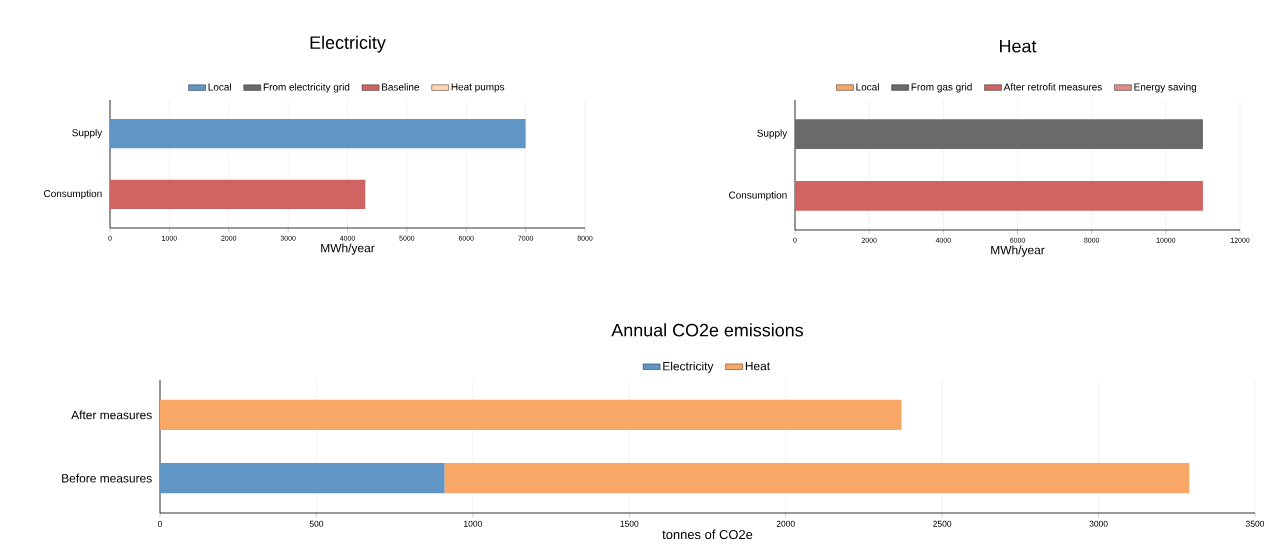 The width and height of the screenshot is (1269, 558). What do you see at coordinates (401, 87) in the screenshot?
I see `legend-label: Baseline` at bounding box center [401, 87].